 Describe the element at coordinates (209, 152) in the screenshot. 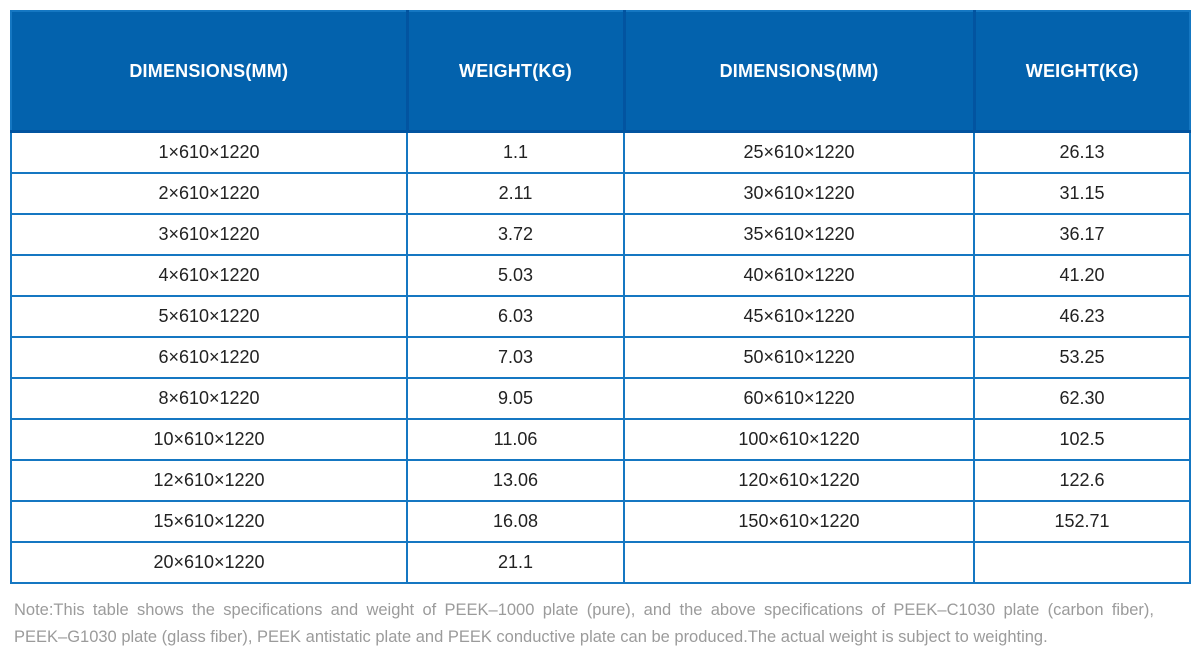

I see `dimension-cell: 1×610×1220` at that location.